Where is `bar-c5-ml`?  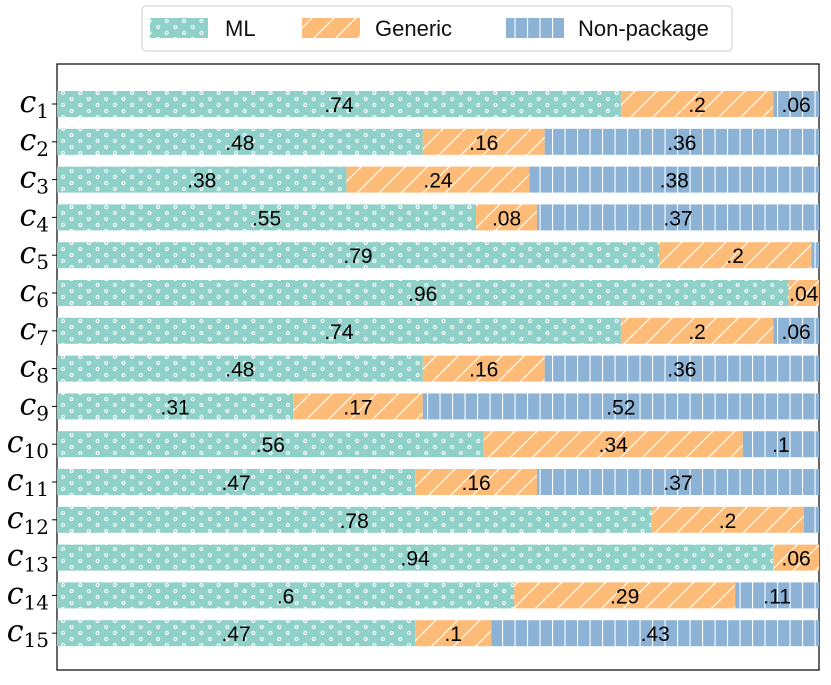 bar-c5-ml is located at coordinates (358, 255).